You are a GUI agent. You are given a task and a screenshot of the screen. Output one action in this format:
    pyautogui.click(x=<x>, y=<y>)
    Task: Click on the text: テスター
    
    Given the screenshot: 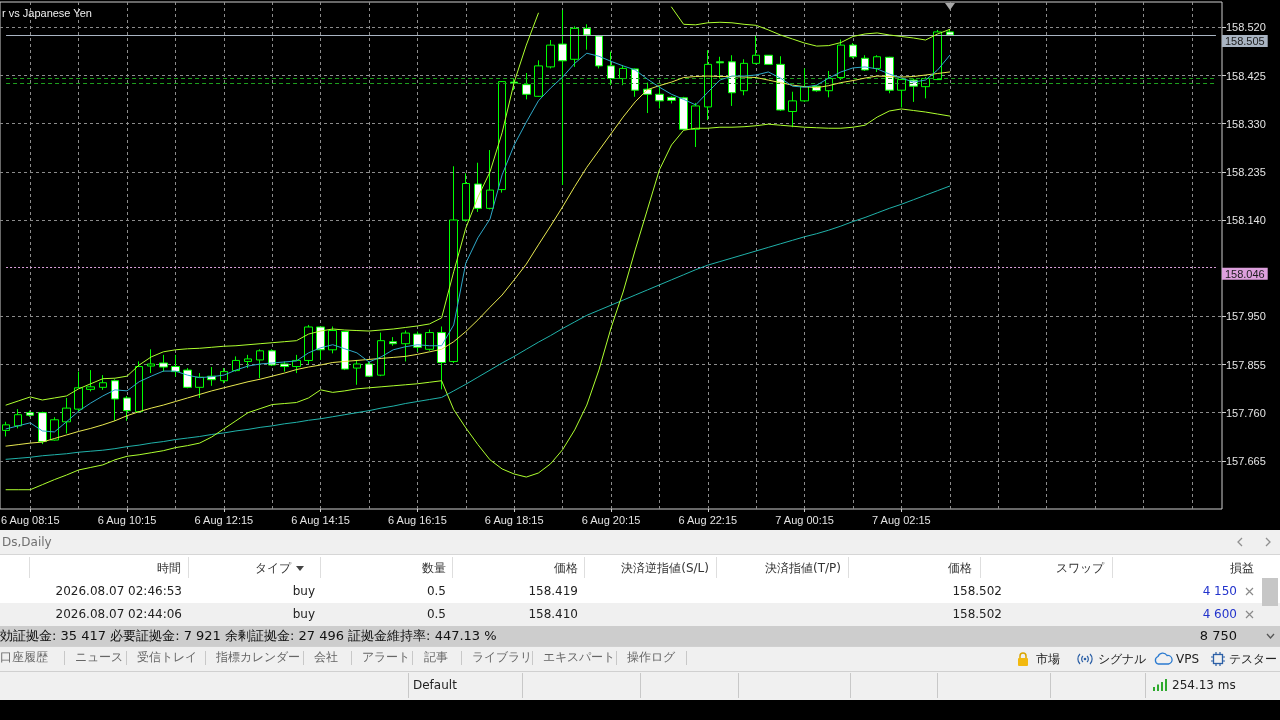 What is the action you would take?
    pyautogui.click(x=1253, y=659)
    